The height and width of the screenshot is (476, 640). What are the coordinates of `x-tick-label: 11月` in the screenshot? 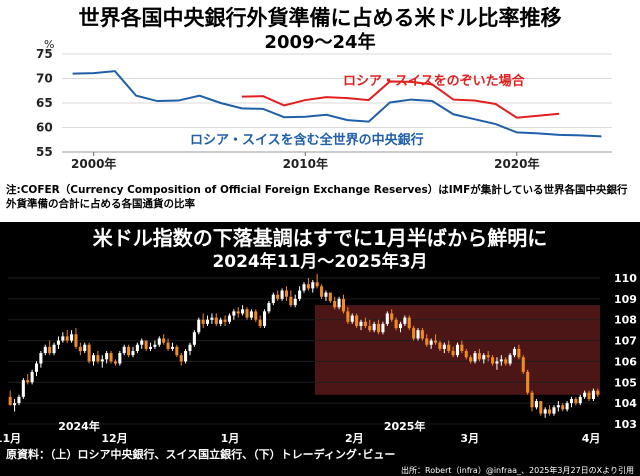 It's located at (10, 438).